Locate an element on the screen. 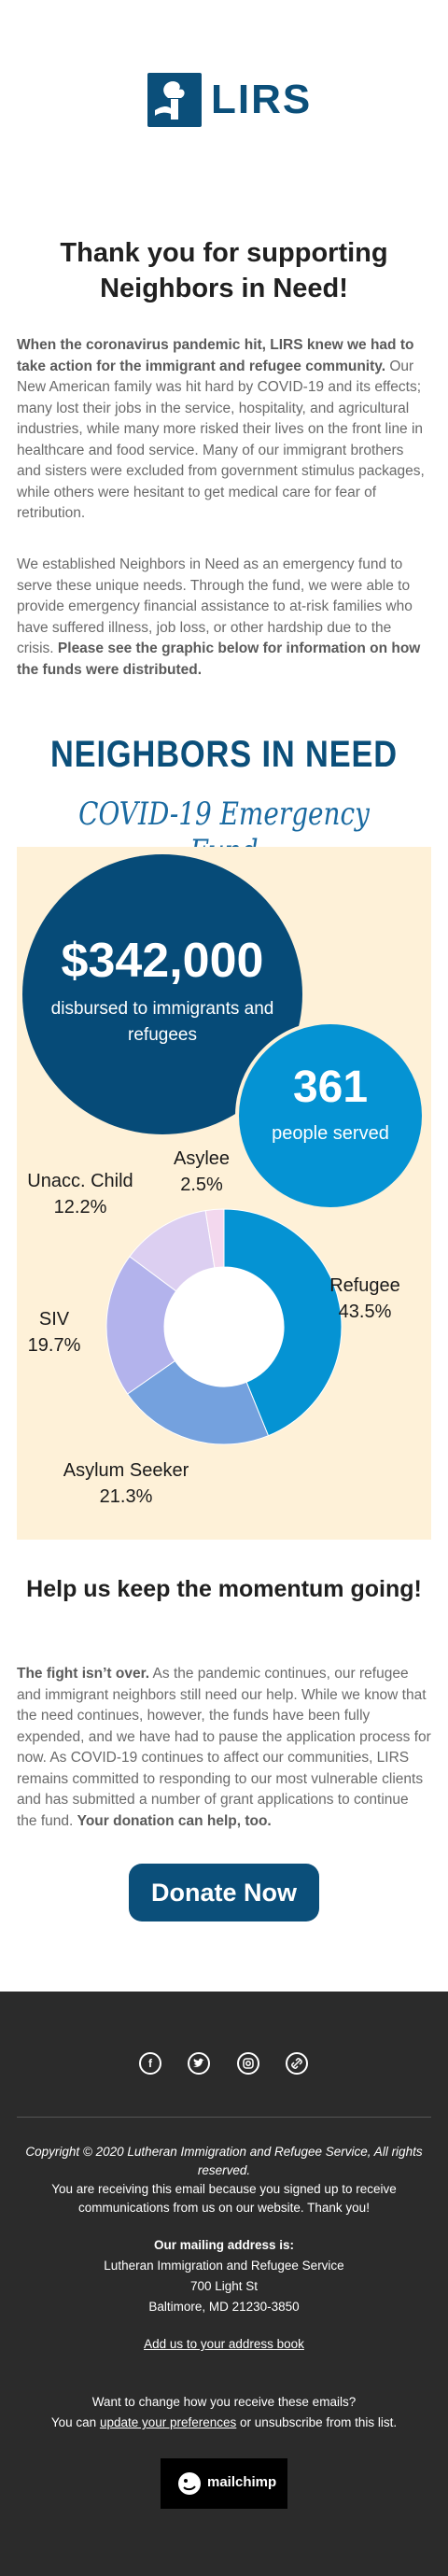 The image size is (448, 2576). donut-label-unacc-child-name: Unacc. Child is located at coordinates (80, 1181).